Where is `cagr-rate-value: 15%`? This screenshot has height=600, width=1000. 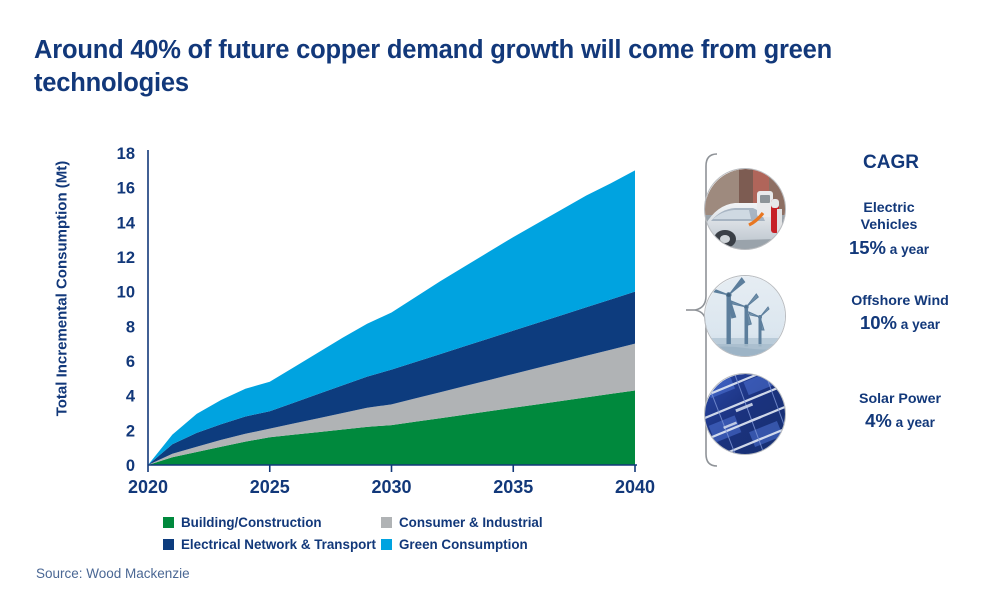 cagr-rate-value: 15% is located at coordinates (867, 247).